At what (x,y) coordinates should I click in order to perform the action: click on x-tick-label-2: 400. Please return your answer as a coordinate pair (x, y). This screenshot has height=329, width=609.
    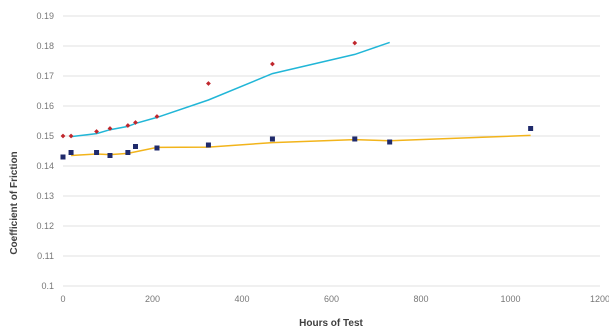
    Looking at the image, I should click on (241, 299).